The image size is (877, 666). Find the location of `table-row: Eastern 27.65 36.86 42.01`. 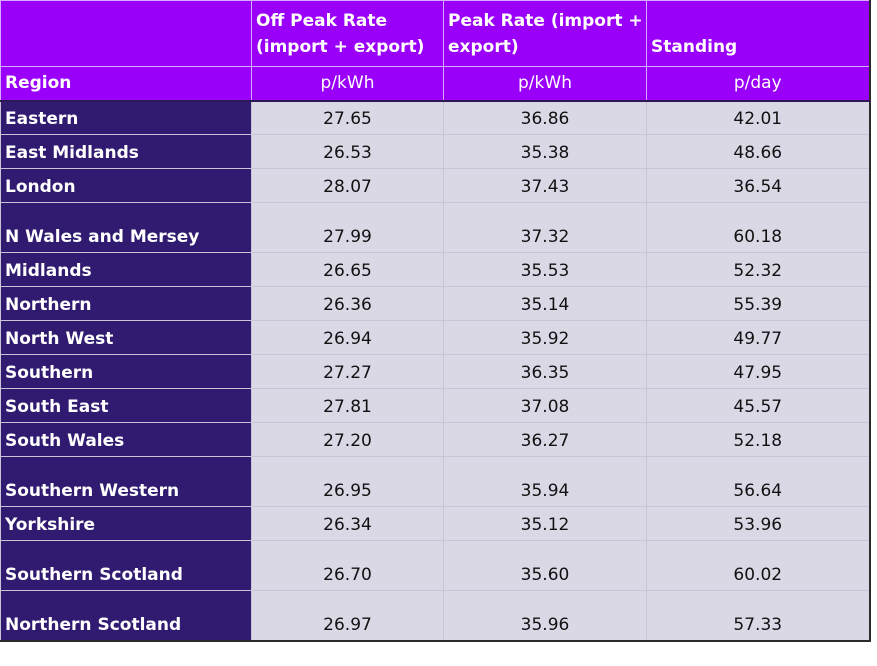

table-row: Eastern 27.65 36.86 42.01 is located at coordinates (435, 117).